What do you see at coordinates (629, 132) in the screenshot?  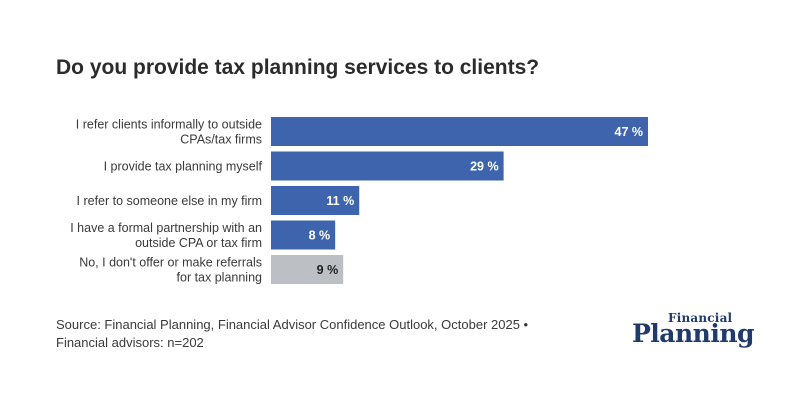 I see `value-label-0: 47 %` at bounding box center [629, 132].